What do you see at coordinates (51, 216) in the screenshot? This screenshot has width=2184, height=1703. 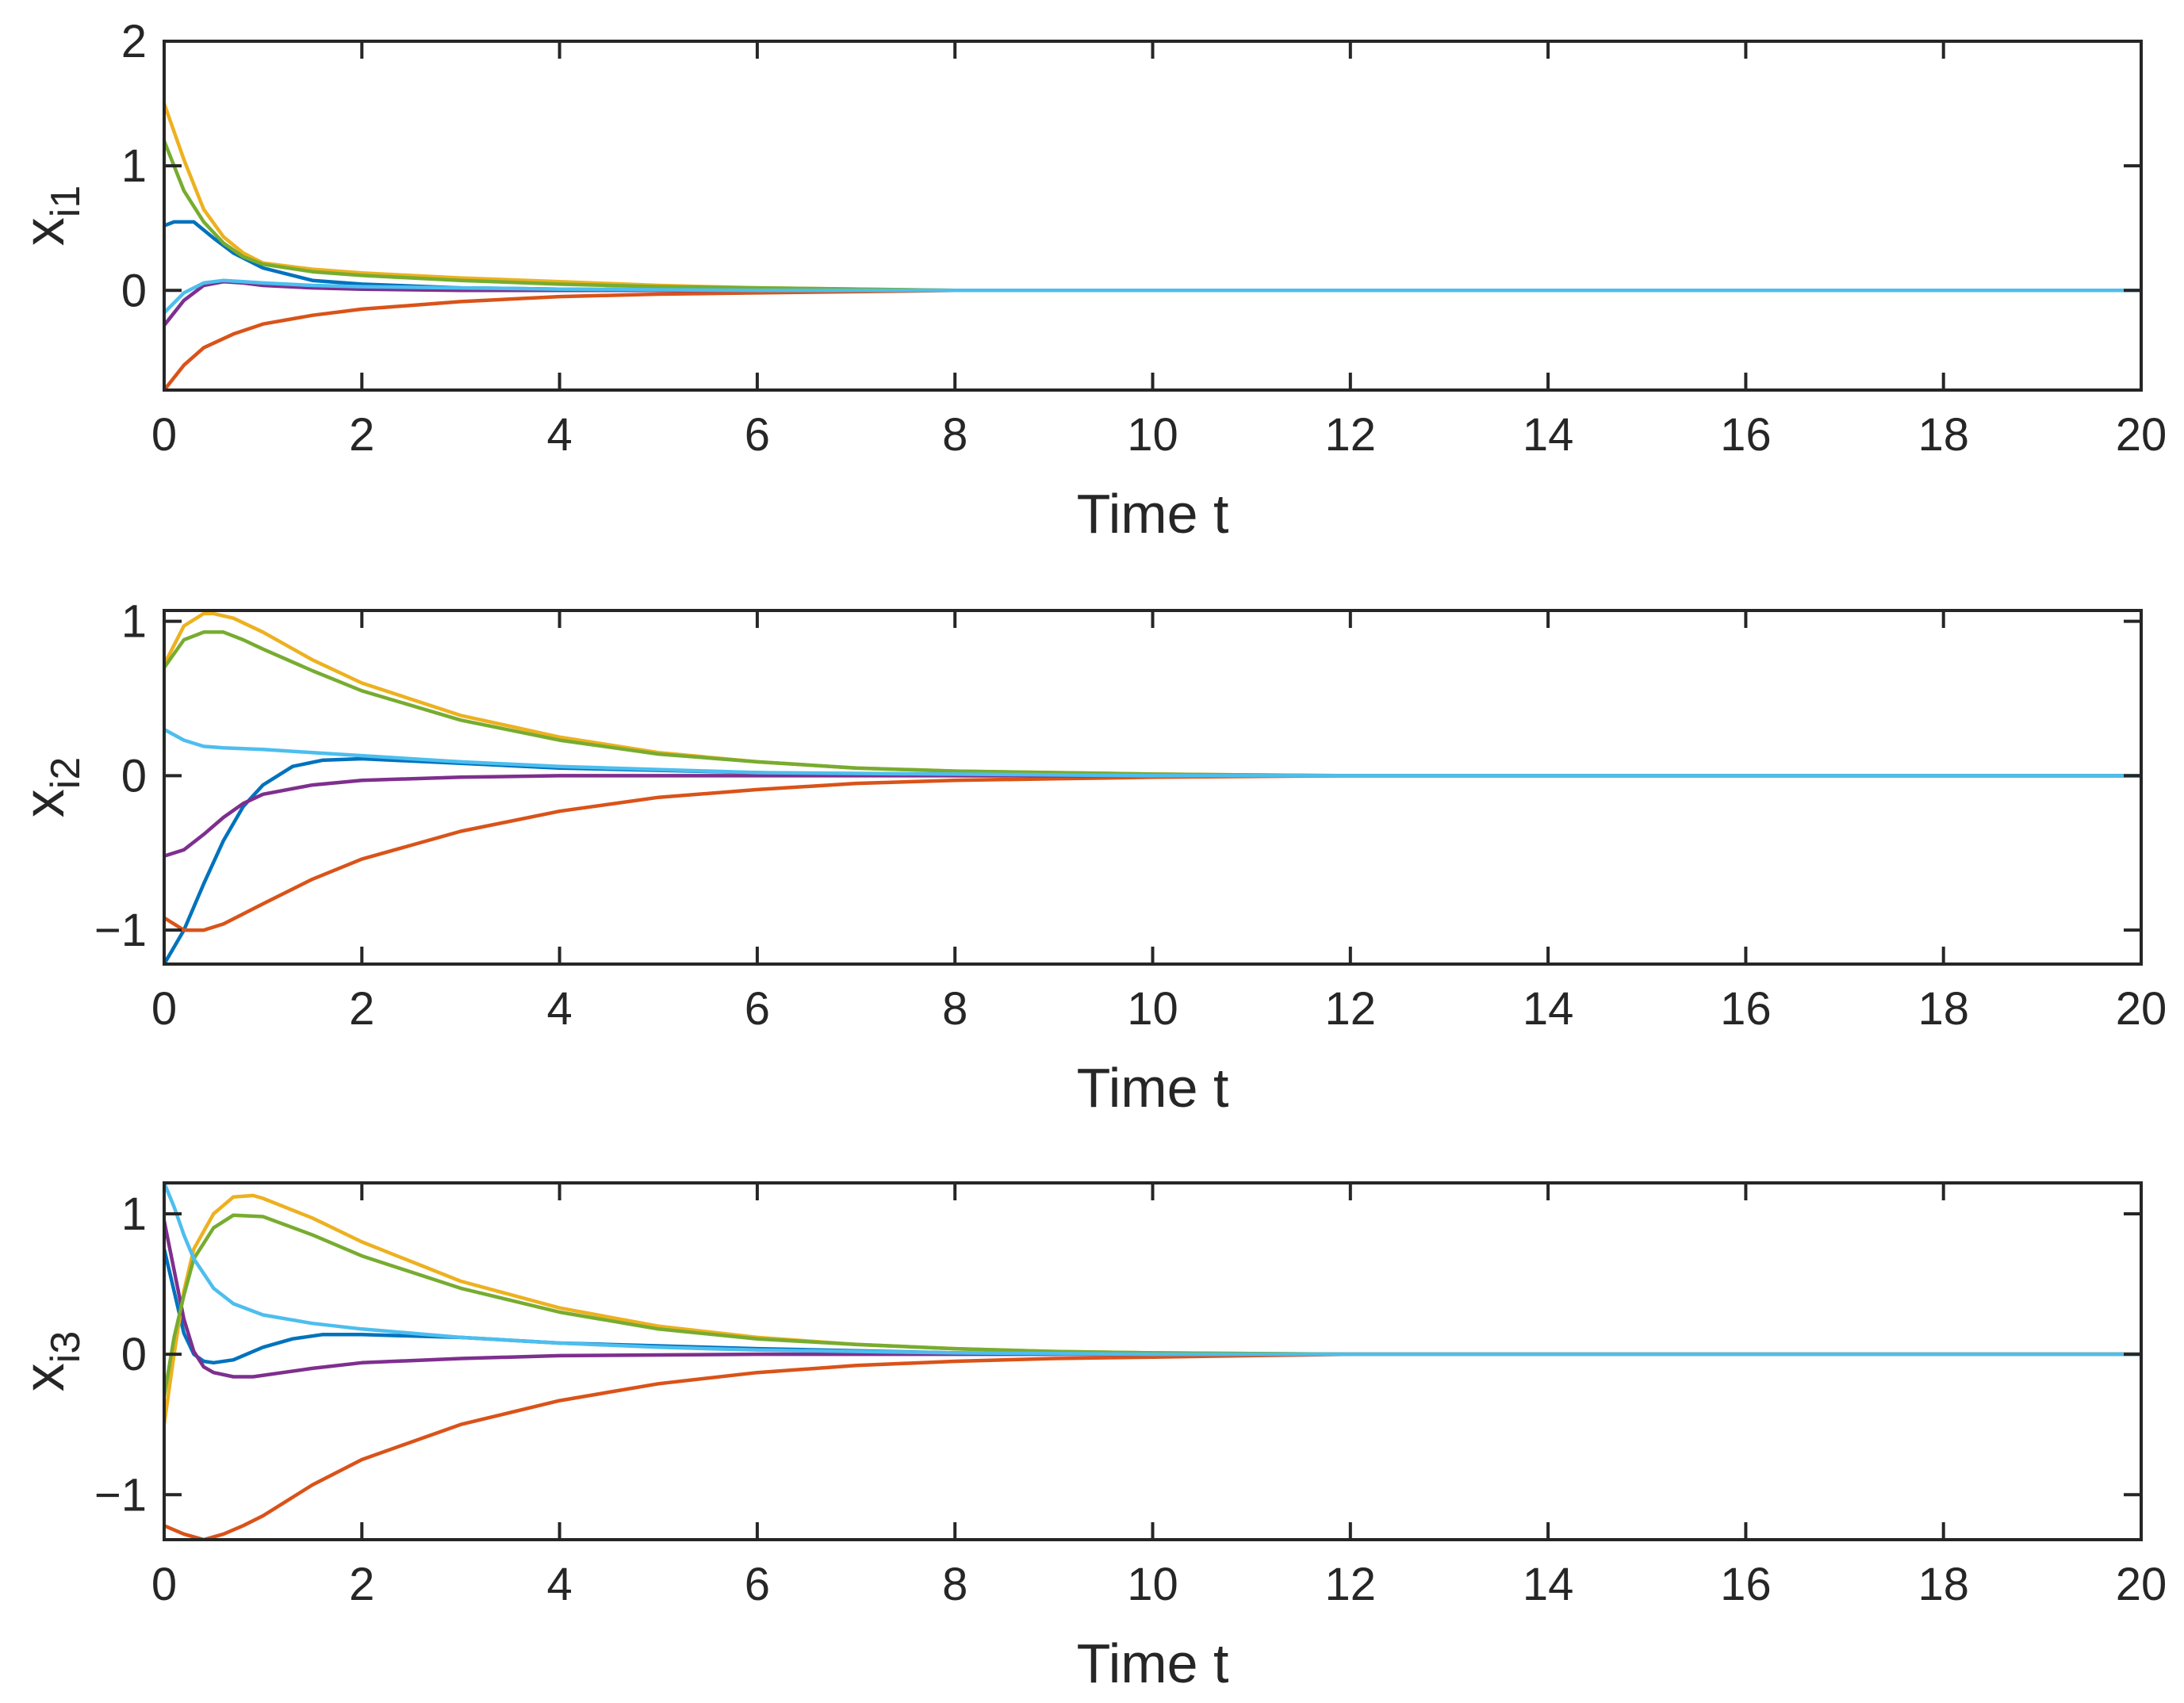 I see `y-axis-title: xi1` at bounding box center [51, 216].